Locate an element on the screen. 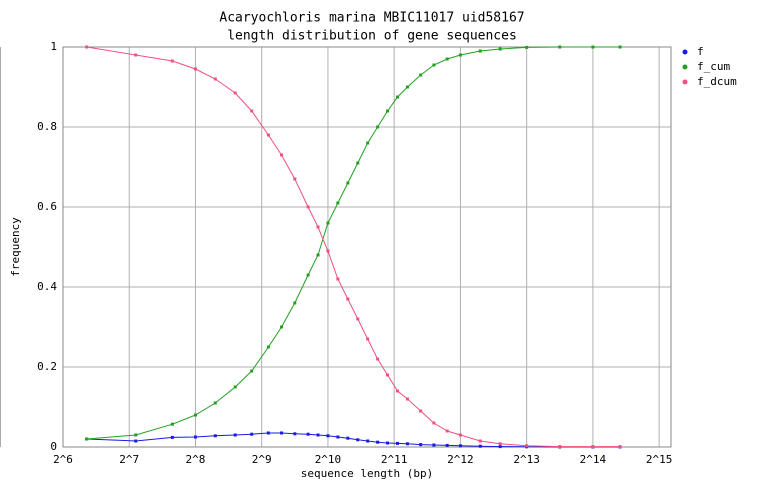 The image size is (762, 498). x-tick-label: 2^8 is located at coordinates (196, 459).